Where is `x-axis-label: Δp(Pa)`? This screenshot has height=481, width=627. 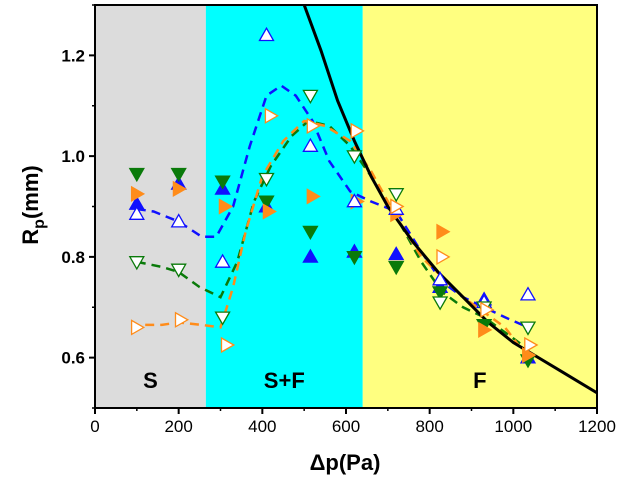 x-axis-label: Δp(Pa) is located at coordinates (345, 462).